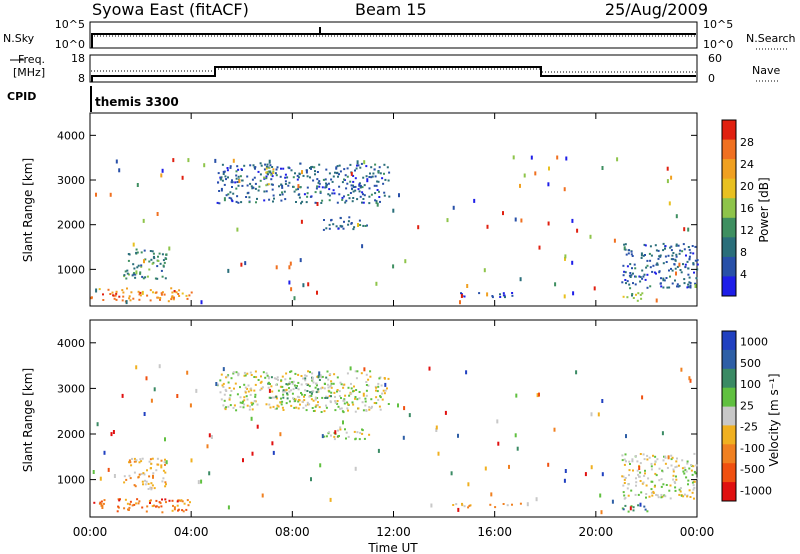 This screenshot has width=800, height=554. I want to click on velocity-colorbar-tick-label: -500, so click(752, 469).